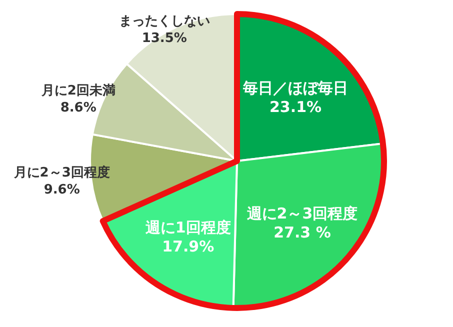  What do you see at coordinates (164, 38) in the screenshot?
I see `data-label: 13.5%` at bounding box center [164, 38].